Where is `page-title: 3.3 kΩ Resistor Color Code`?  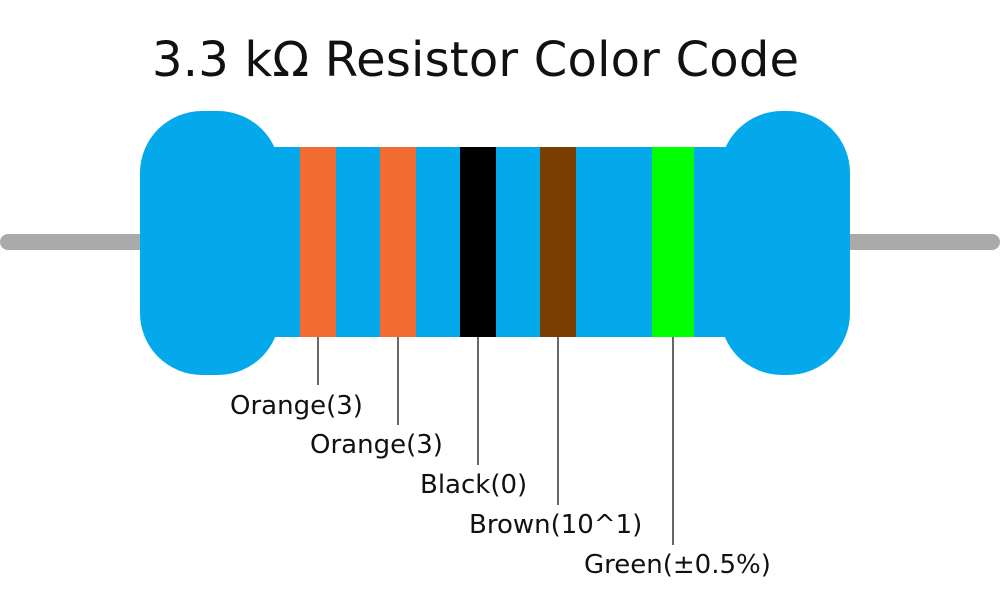
page-title: 3.3 kΩ Resistor Color Code is located at coordinates (476, 60).